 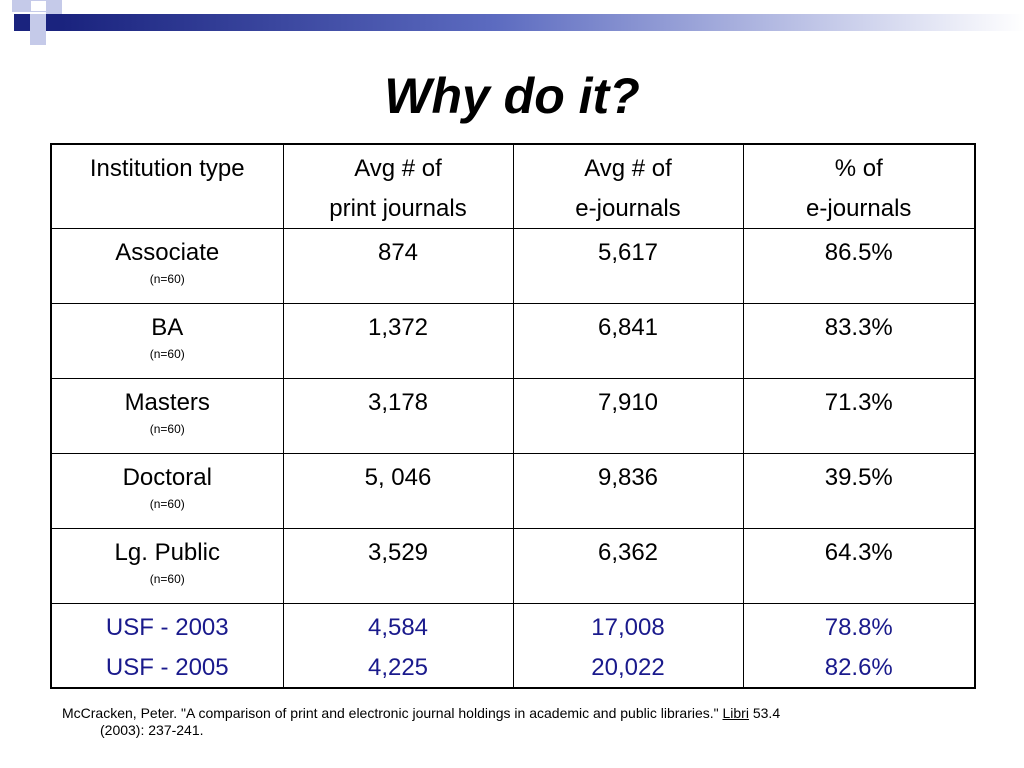 What do you see at coordinates (167, 645) in the screenshot?
I see `cell-institution-type: USF - 2003 USF - 2005` at bounding box center [167, 645].